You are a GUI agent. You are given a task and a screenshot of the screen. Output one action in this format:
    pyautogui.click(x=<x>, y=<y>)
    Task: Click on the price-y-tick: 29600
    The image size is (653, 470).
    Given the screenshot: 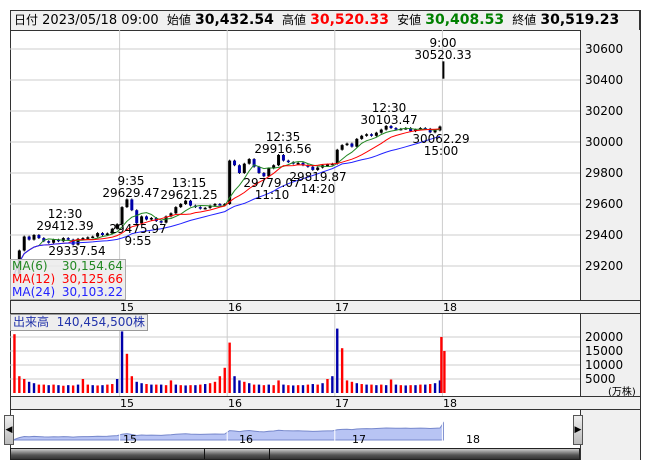 What is the action you would take?
    pyautogui.click(x=604, y=204)
    